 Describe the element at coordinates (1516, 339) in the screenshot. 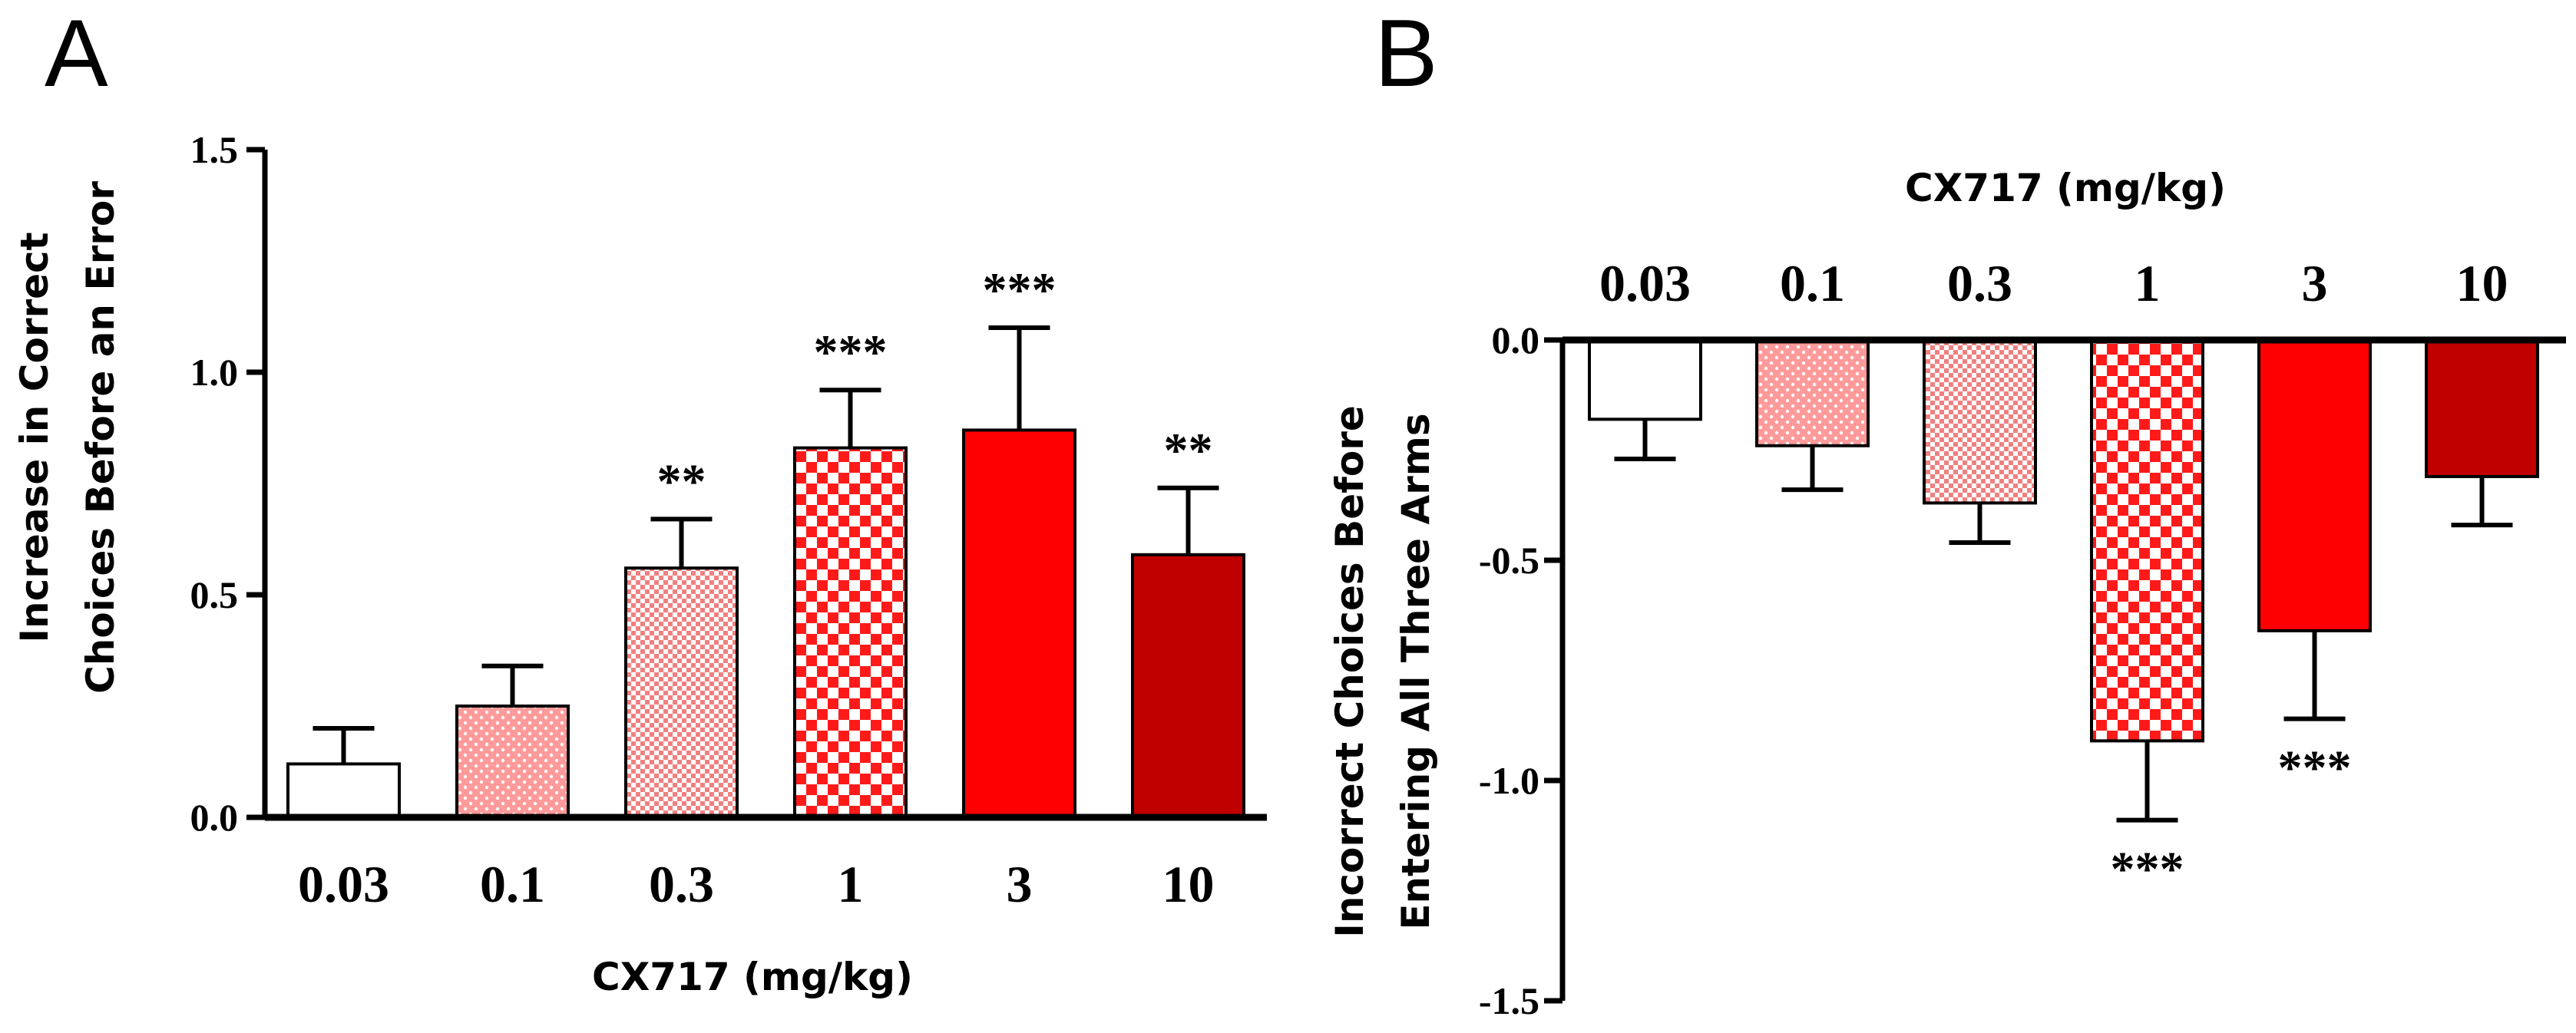

I see `panel-b-y-tick-label: 0.0` at that location.